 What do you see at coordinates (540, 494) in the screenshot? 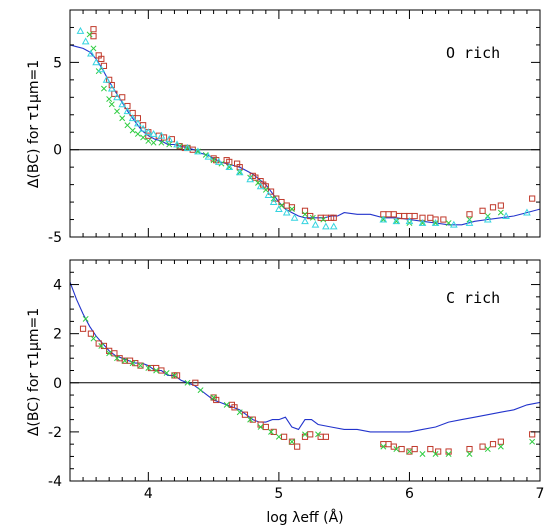
I see `x-tick-label: 7` at bounding box center [540, 494].